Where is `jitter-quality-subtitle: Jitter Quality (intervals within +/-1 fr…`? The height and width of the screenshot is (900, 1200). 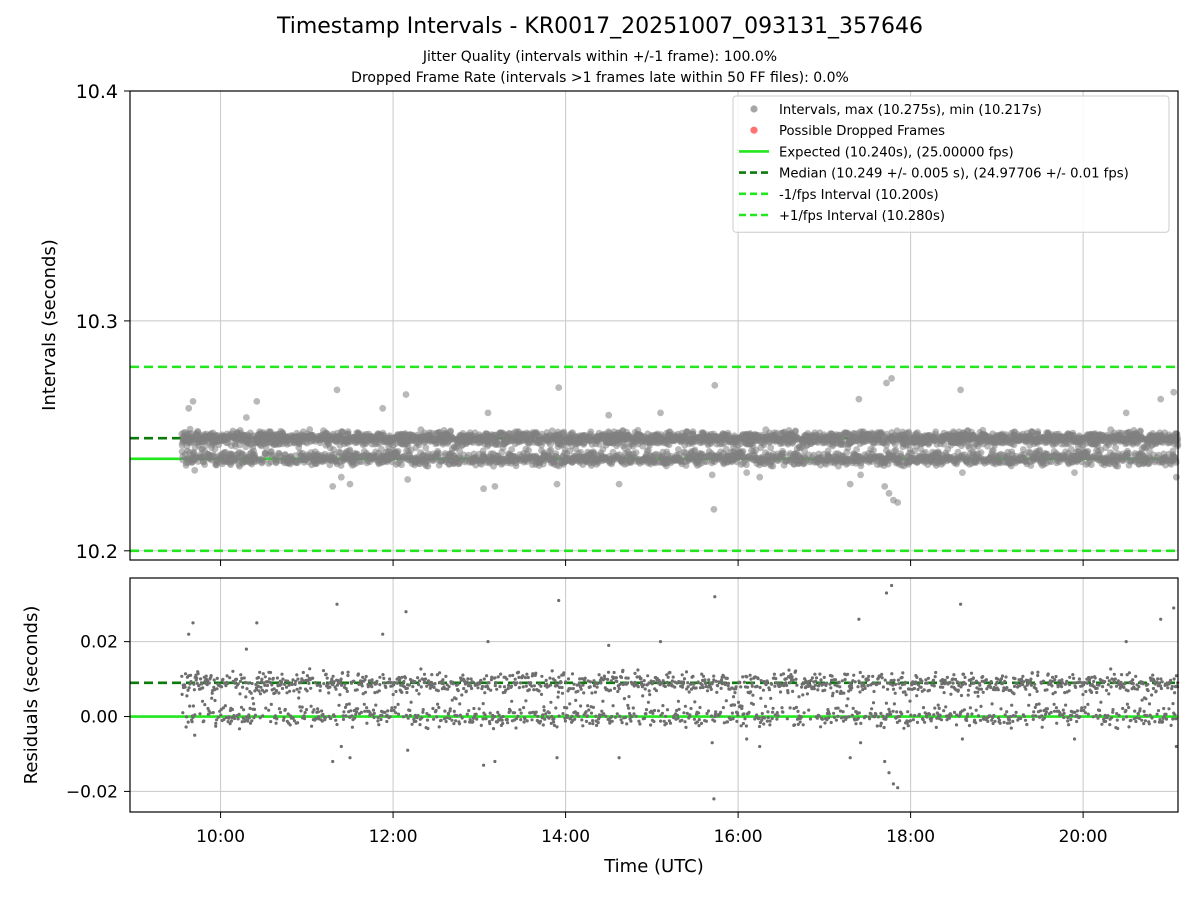 jitter-quality-subtitle: Jitter Quality (intervals within +/-1 fr… is located at coordinates (600, 57).